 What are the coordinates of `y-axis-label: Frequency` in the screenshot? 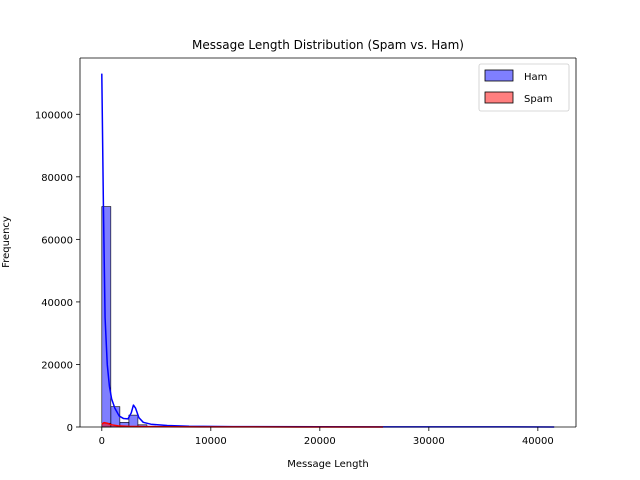 It's located at (6, 242).